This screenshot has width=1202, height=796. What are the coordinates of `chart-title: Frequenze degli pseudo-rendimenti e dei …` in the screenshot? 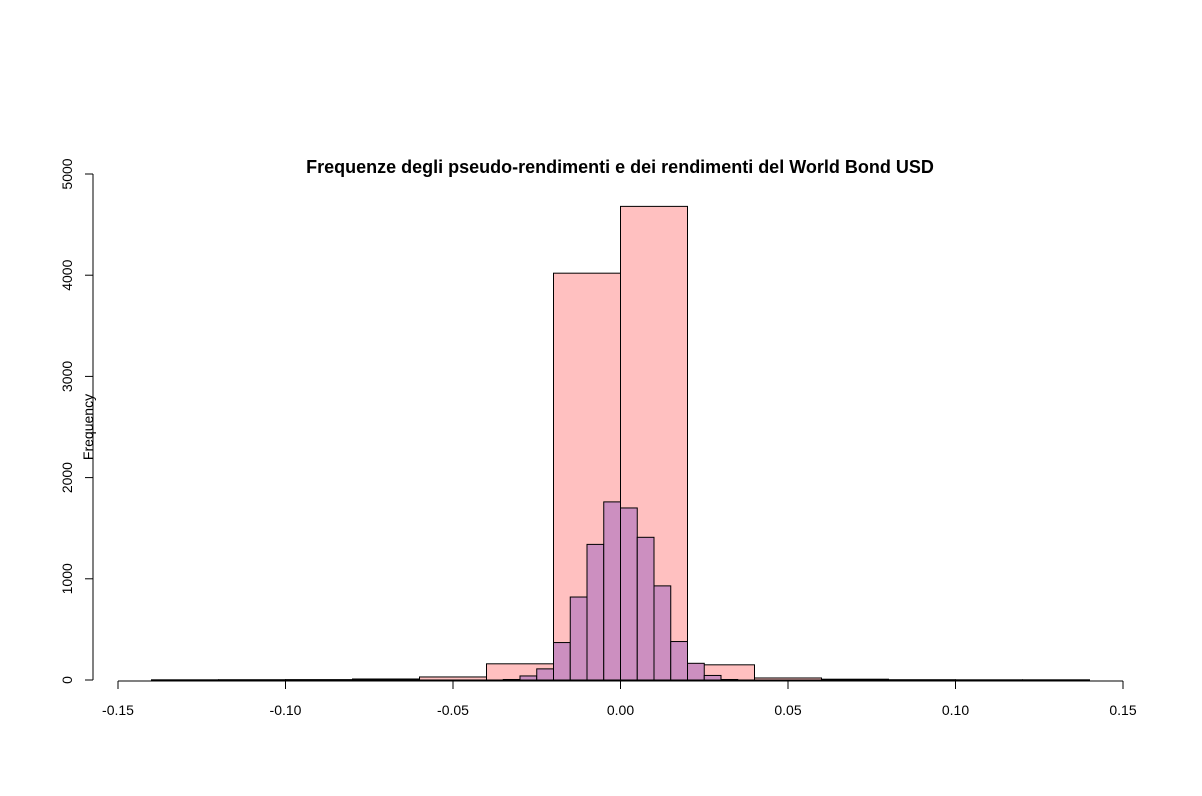 It's located at (620, 167).